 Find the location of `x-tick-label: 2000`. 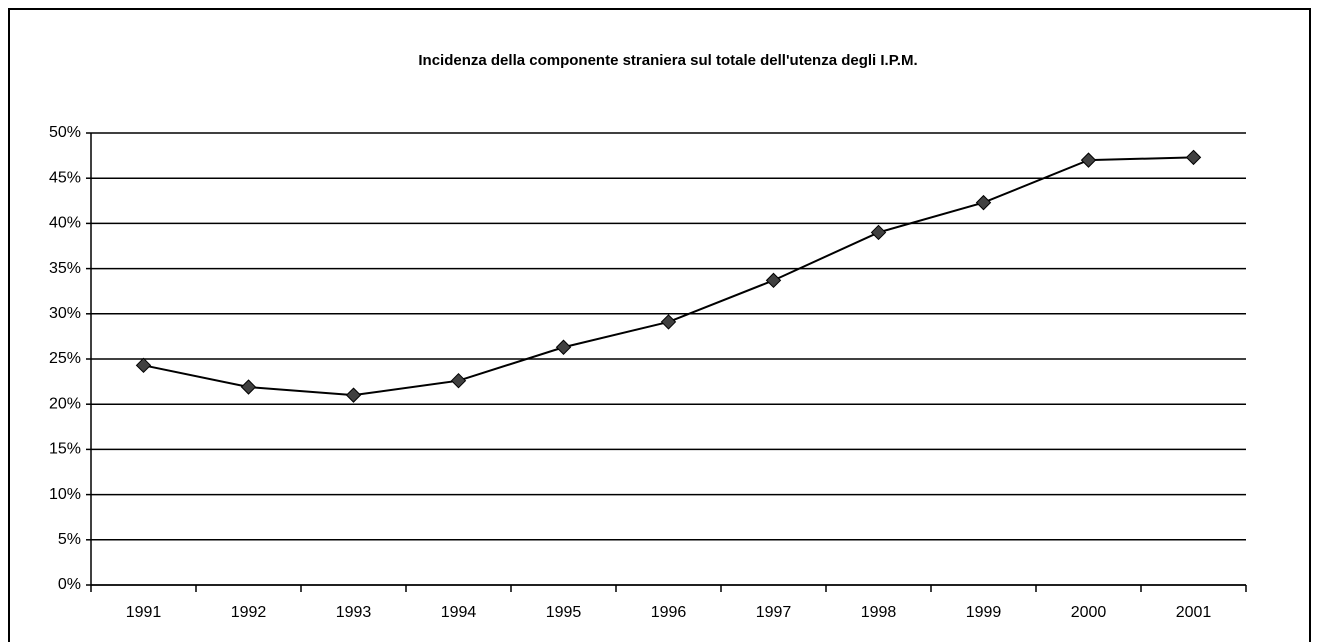

x-tick-label: 2000 is located at coordinates (1089, 612).